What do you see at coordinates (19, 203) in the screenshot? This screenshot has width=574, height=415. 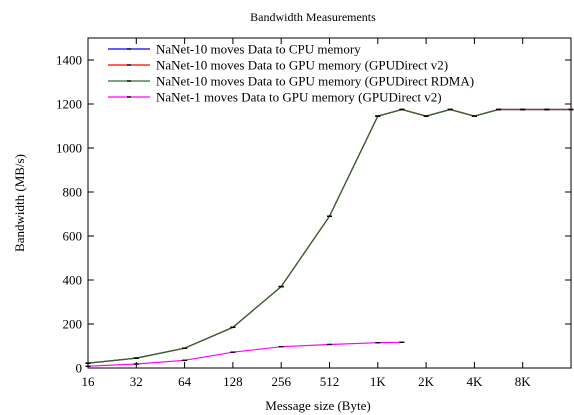 I see `y-axis-label: Bandwidth (MB/s)` at bounding box center [19, 203].